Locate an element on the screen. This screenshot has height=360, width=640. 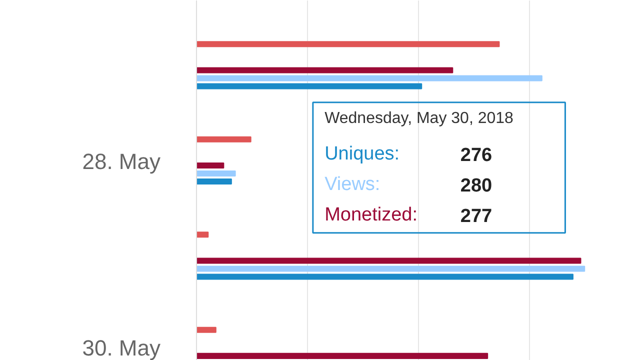
y-tick-label: 28. May is located at coordinates (121, 161).